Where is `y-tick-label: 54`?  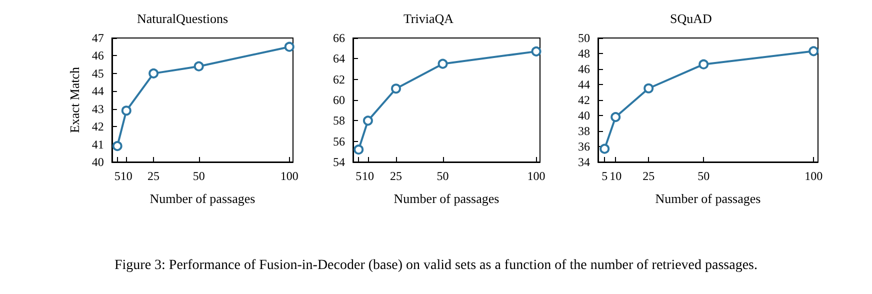
y-tick-label: 54 is located at coordinates (339, 162).